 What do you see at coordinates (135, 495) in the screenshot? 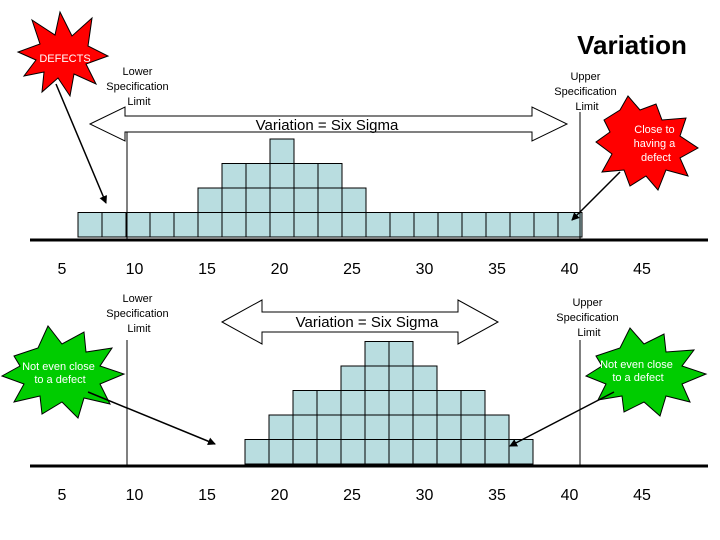
I see `bottom-axis-tick-label: 10` at bounding box center [135, 495].